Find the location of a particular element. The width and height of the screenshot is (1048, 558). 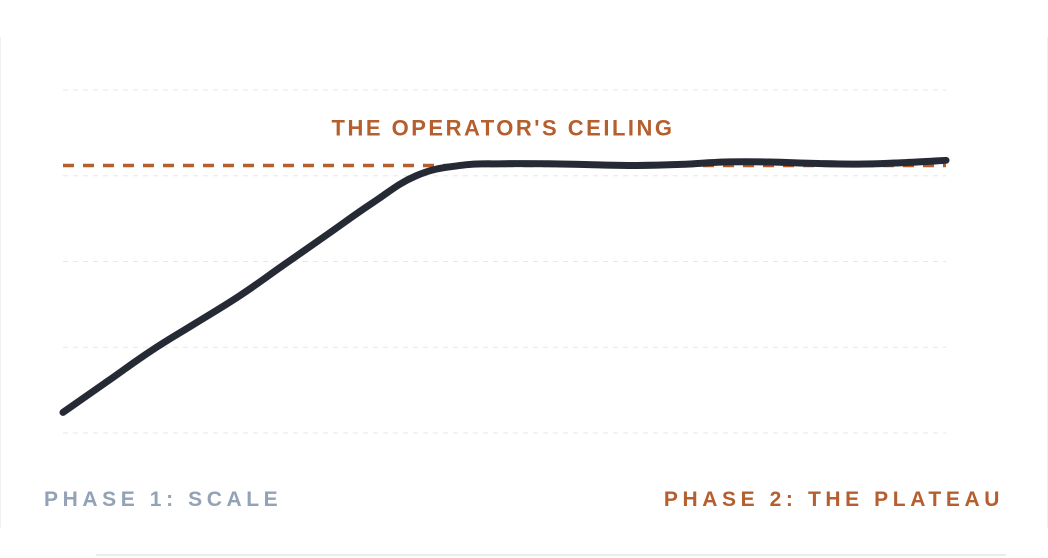

ceiling-label: THE OPERATOR'S CEILING is located at coordinates (503, 127).